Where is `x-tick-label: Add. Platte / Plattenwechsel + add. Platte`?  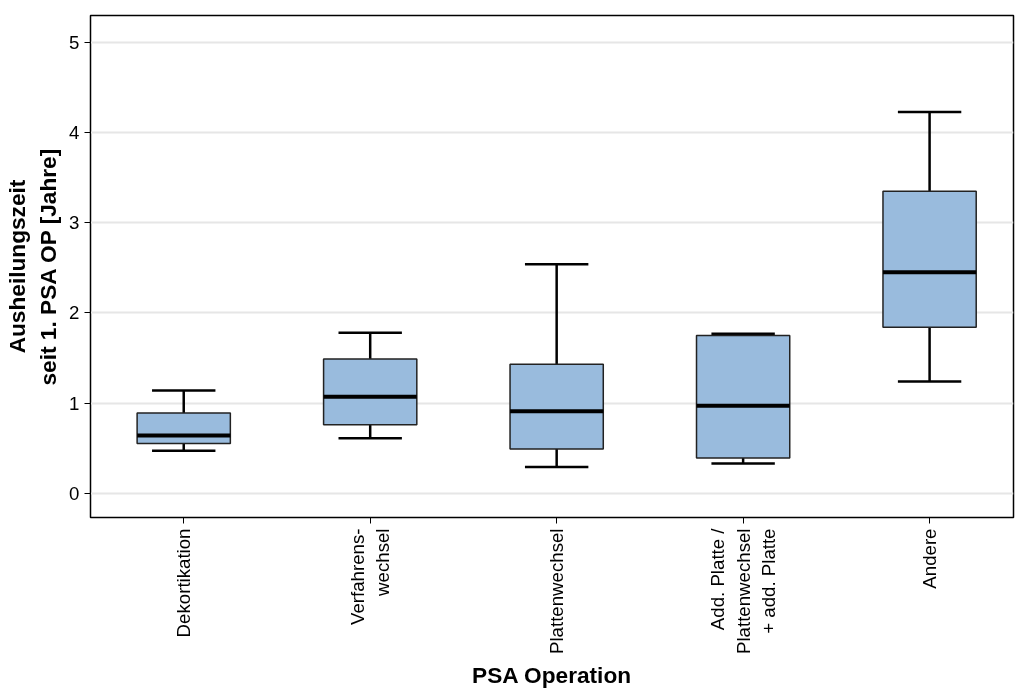 x-tick-label: Add. Platte / Plattenwechsel + add. Platte is located at coordinates (743, 590).